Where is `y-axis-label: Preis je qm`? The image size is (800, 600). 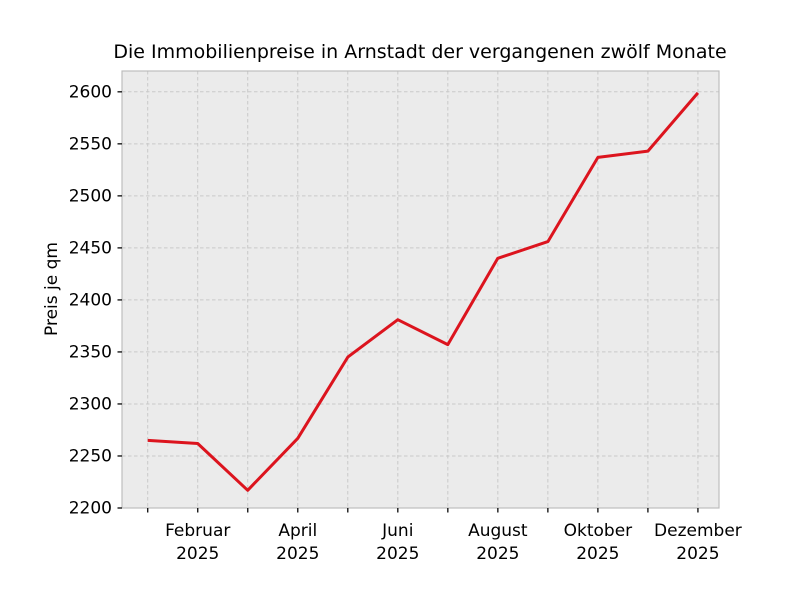 y-axis-label: Preis je qm is located at coordinates (52, 289).